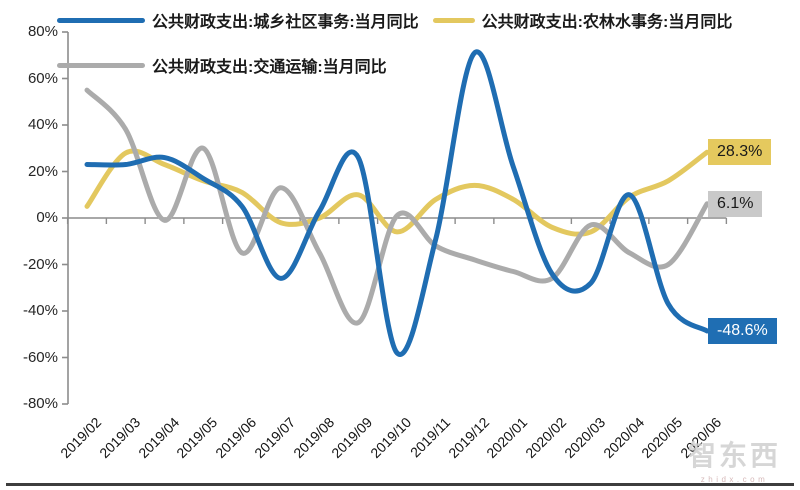 The width and height of the screenshot is (800, 490). Describe the element at coordinates (42, 124) in the screenshot. I see `y-axis-label: 40%` at that location.